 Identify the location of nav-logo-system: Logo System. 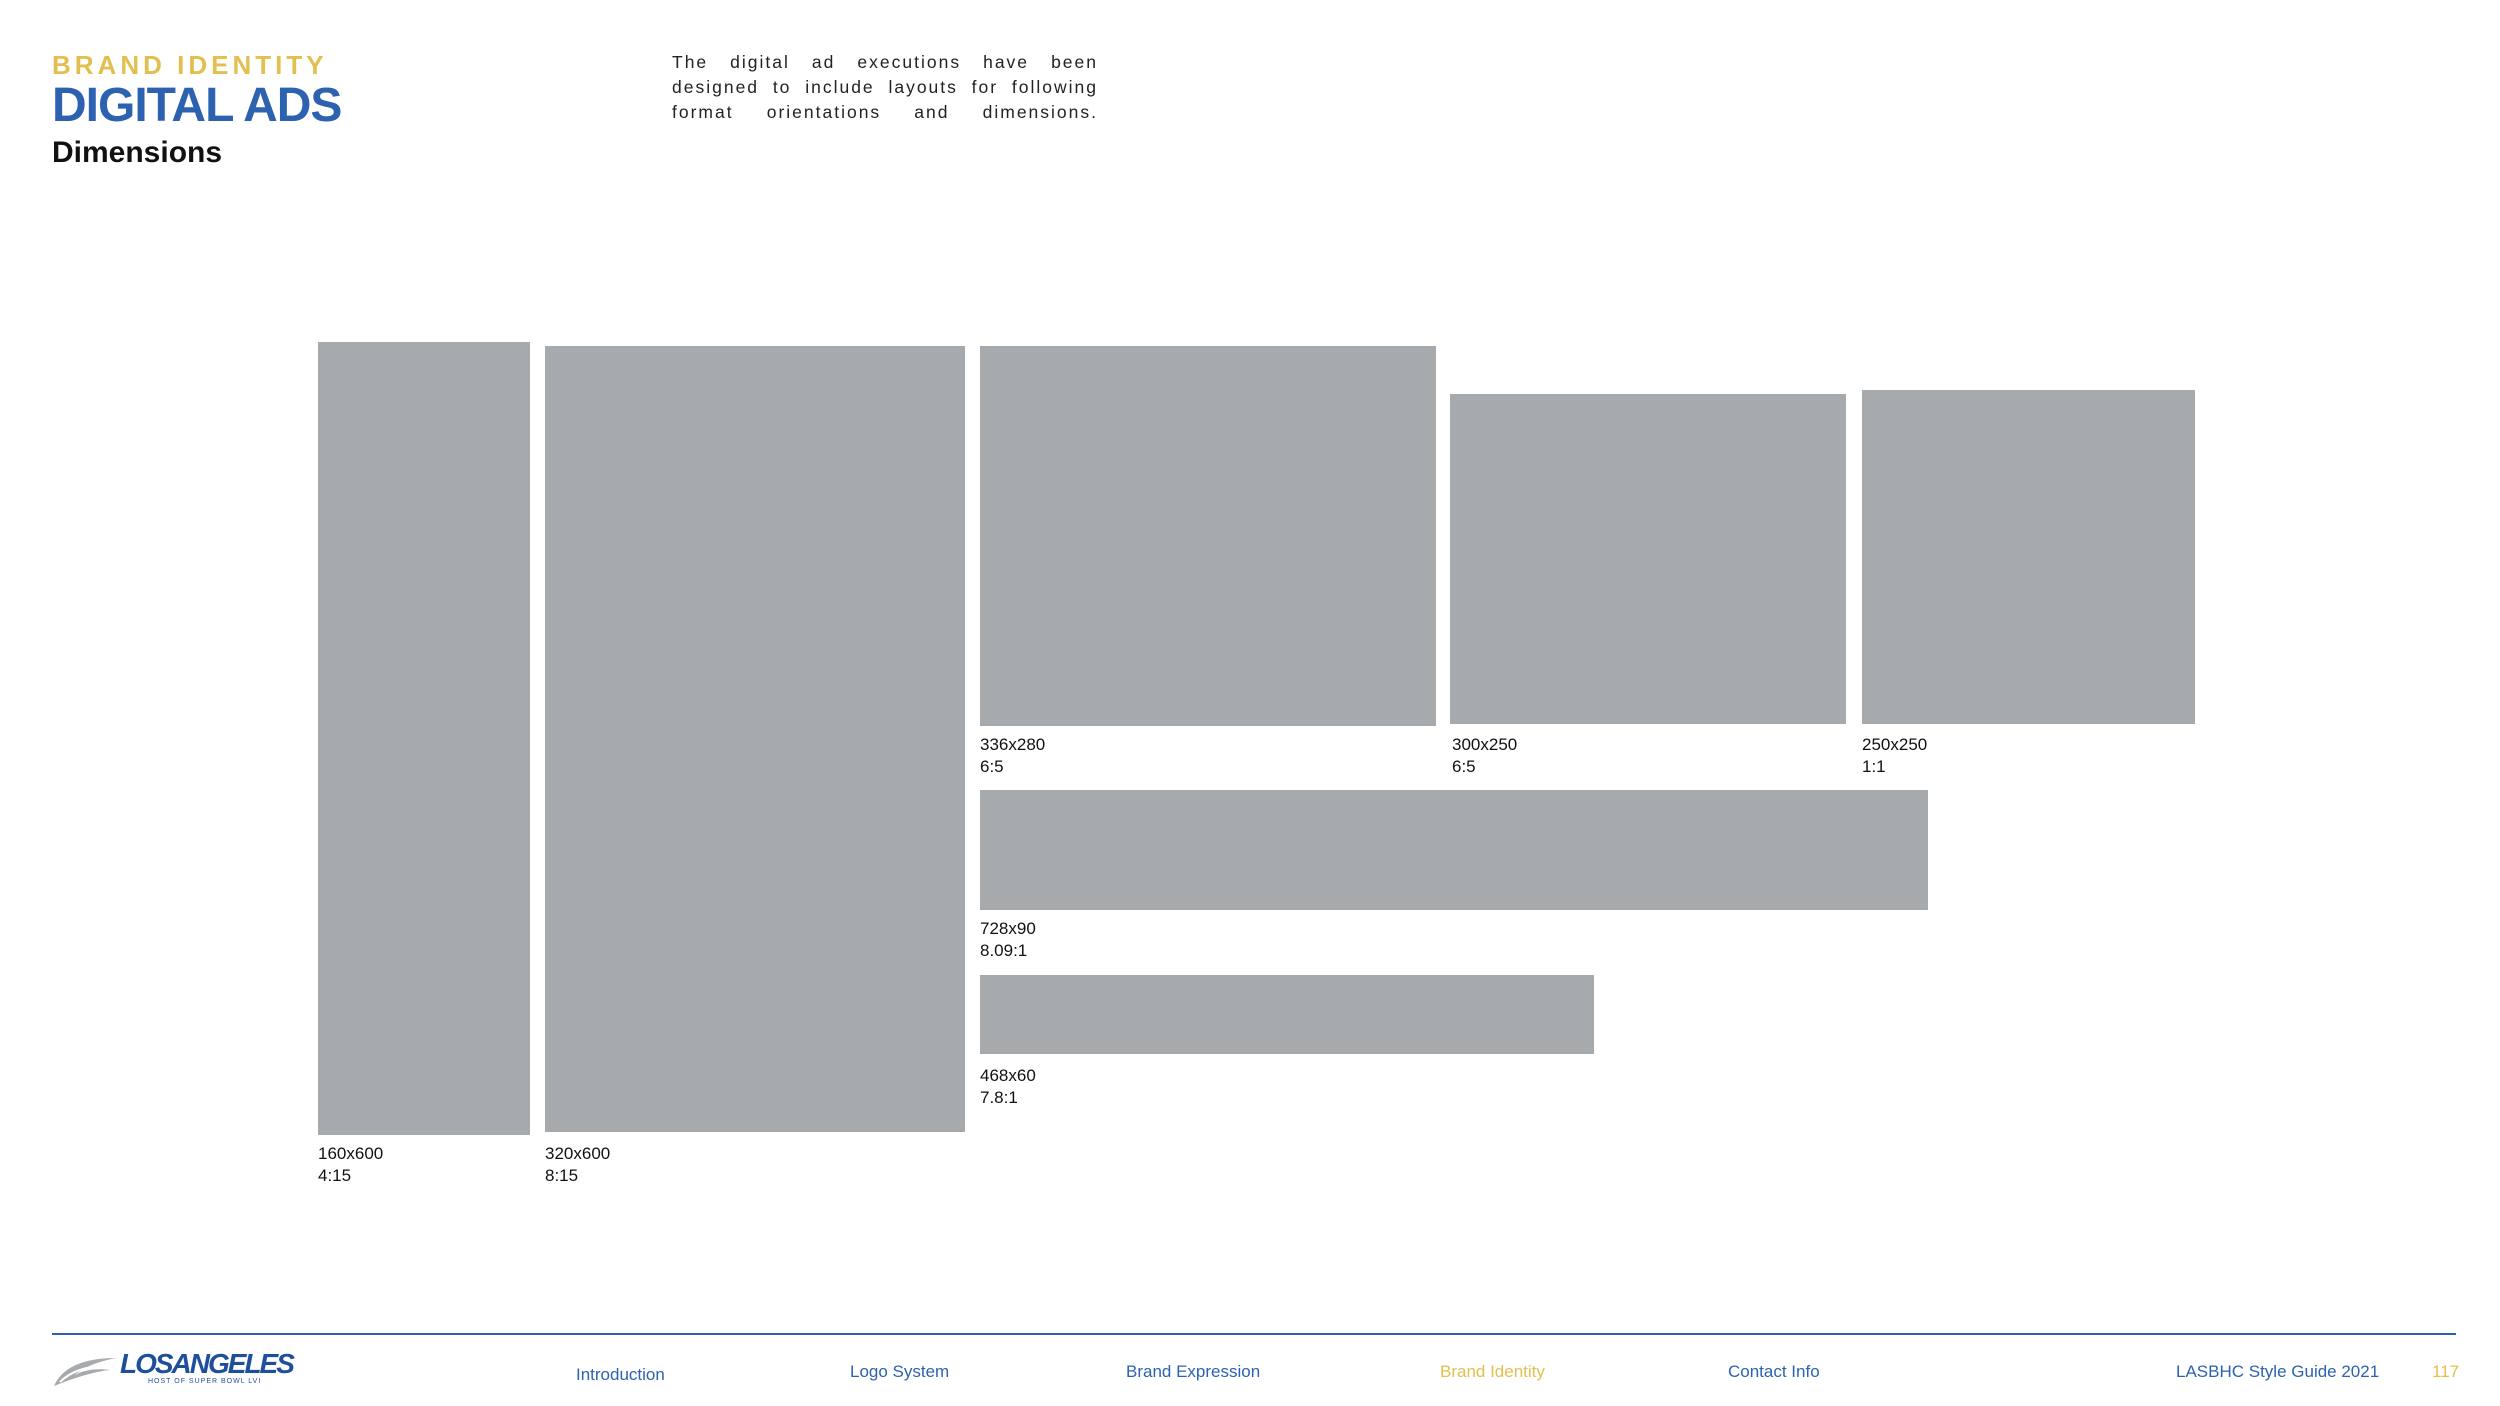
(900, 1371).